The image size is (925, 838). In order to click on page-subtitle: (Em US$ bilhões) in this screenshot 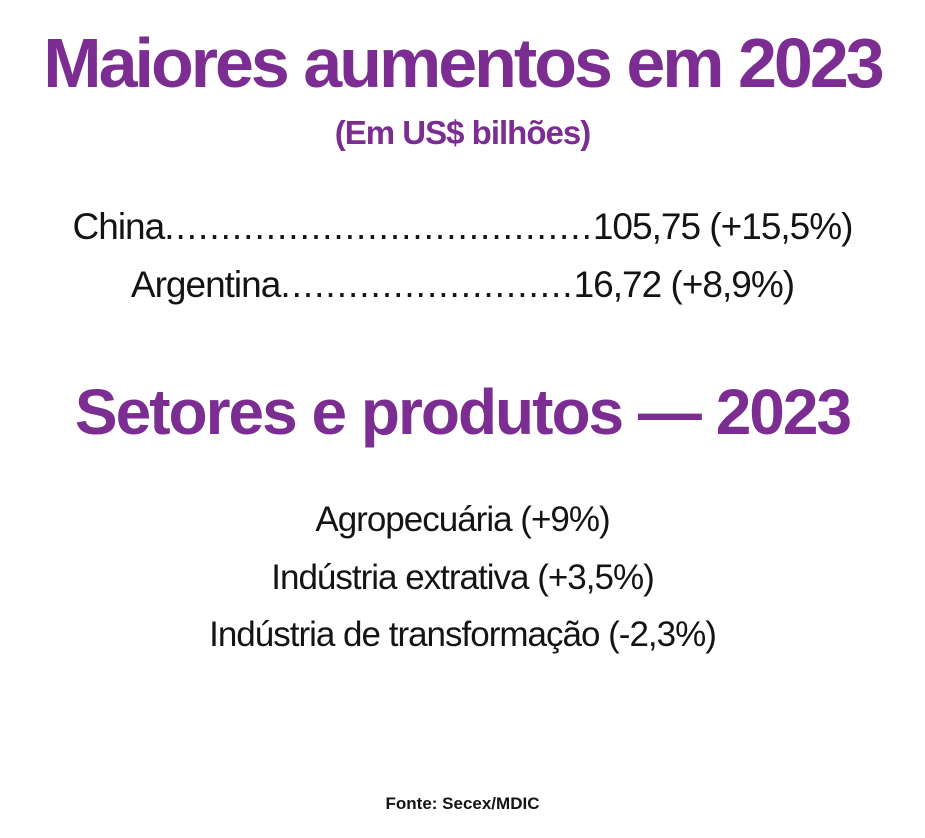, I will do `click(462, 132)`.